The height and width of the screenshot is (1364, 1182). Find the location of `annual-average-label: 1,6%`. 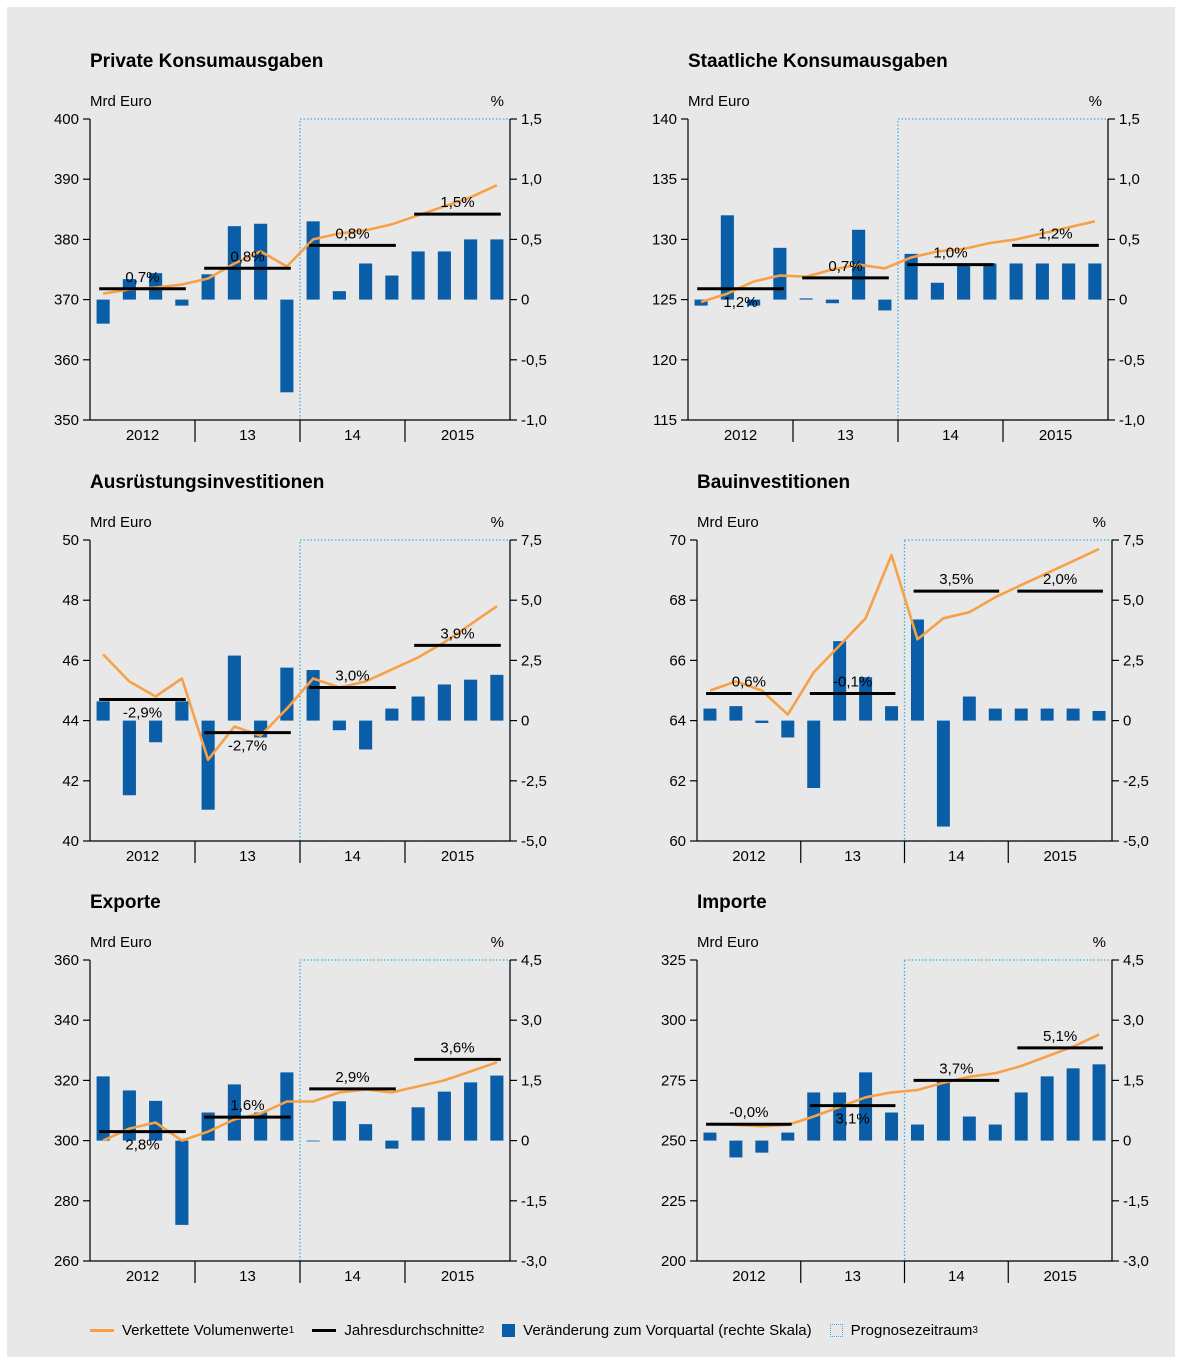

annual-average-label: 1,6% is located at coordinates (247, 1105).